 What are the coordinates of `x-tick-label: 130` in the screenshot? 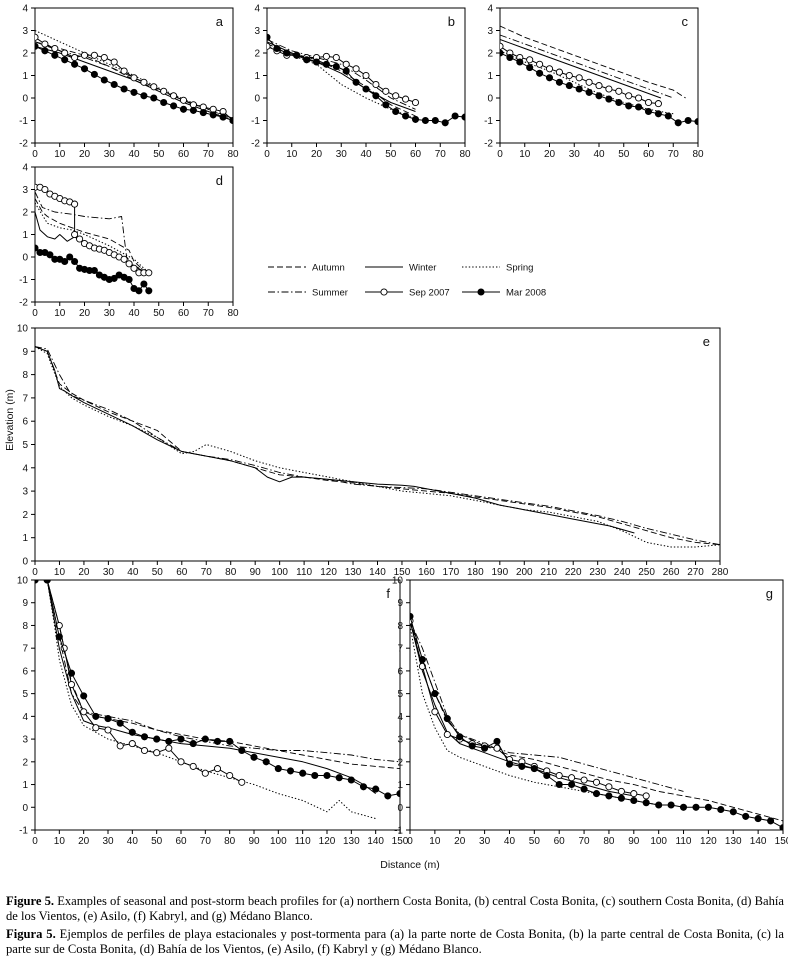 It's located at (353, 572).